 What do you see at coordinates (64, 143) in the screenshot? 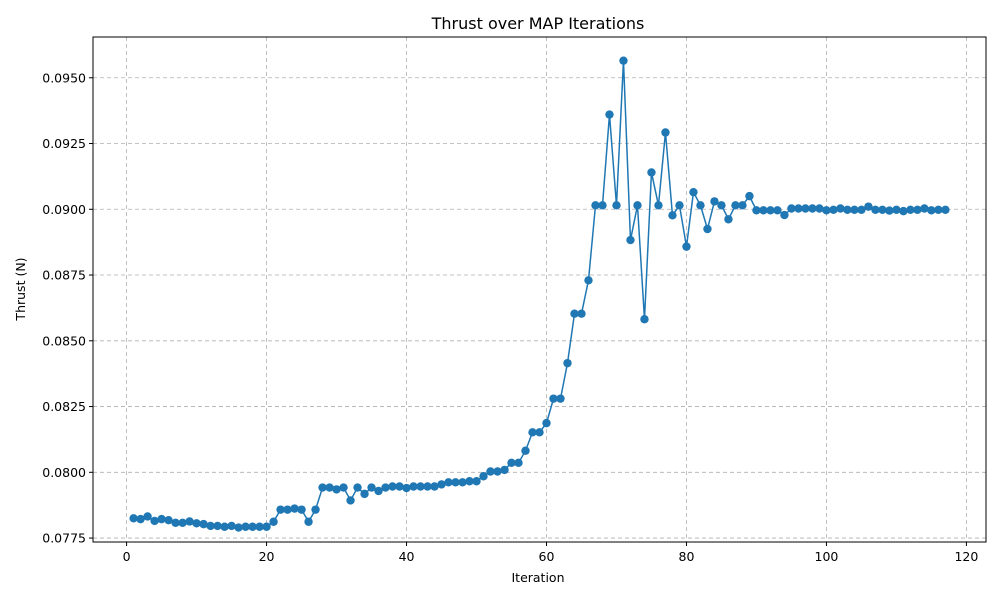
I see `y-tick-label: 0.0925` at bounding box center [64, 143].